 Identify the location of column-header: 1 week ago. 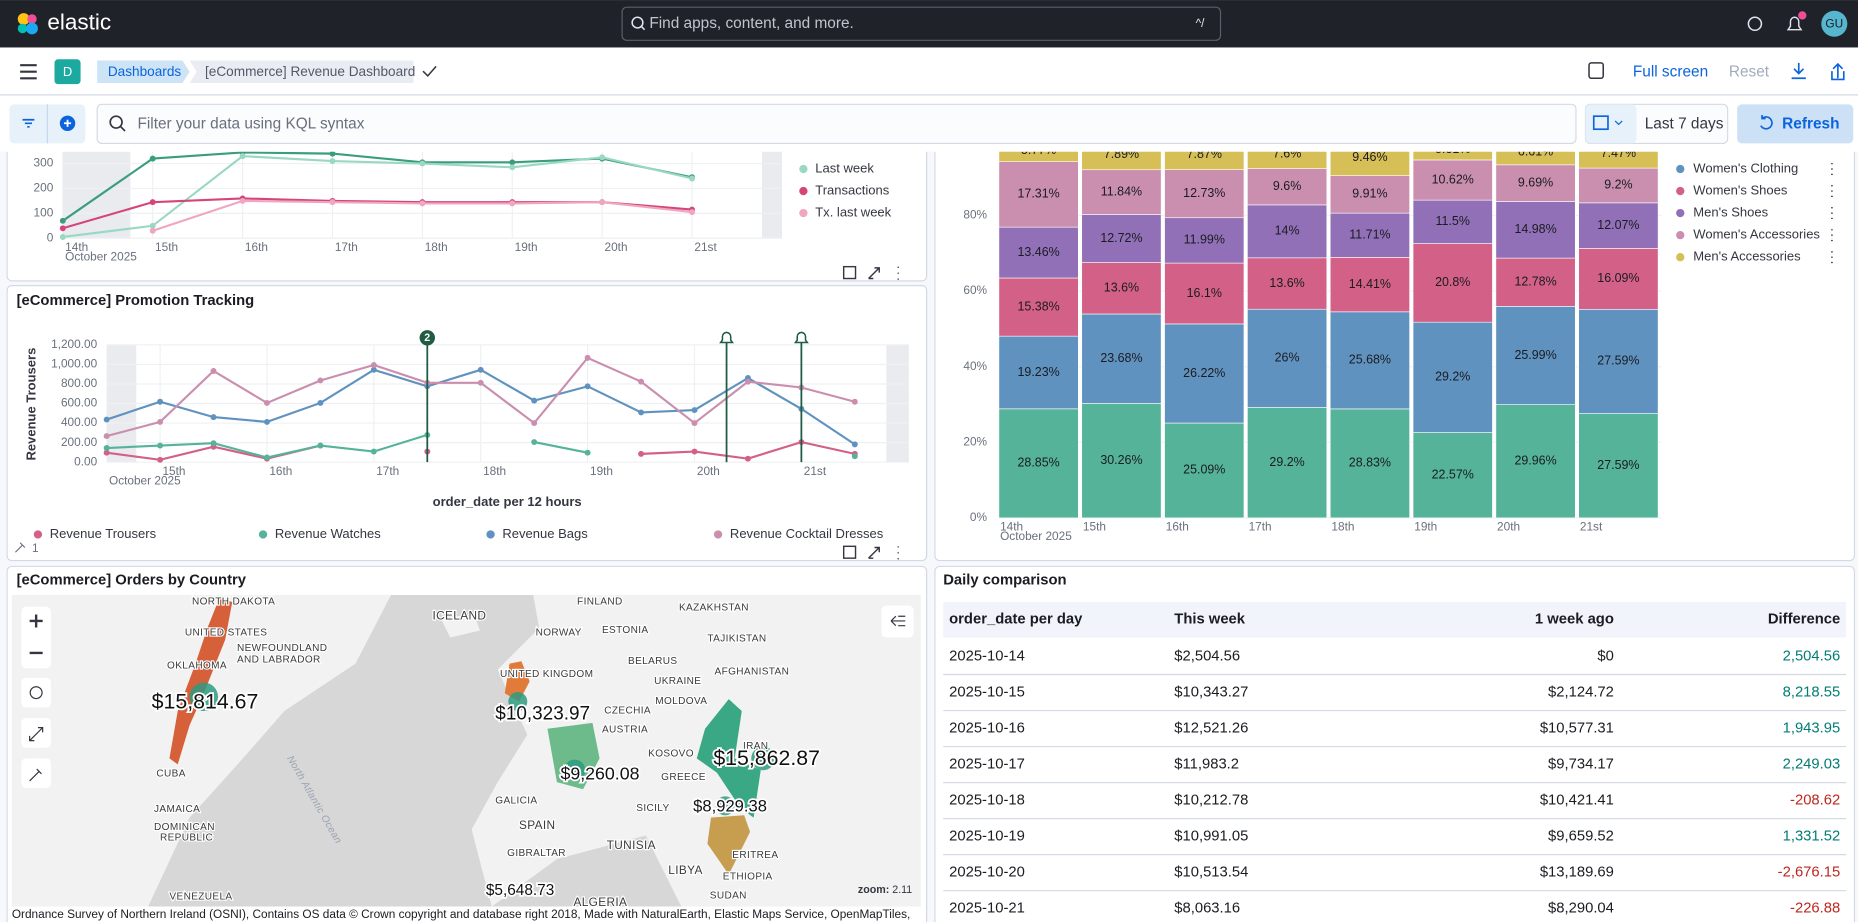
(1574, 620).